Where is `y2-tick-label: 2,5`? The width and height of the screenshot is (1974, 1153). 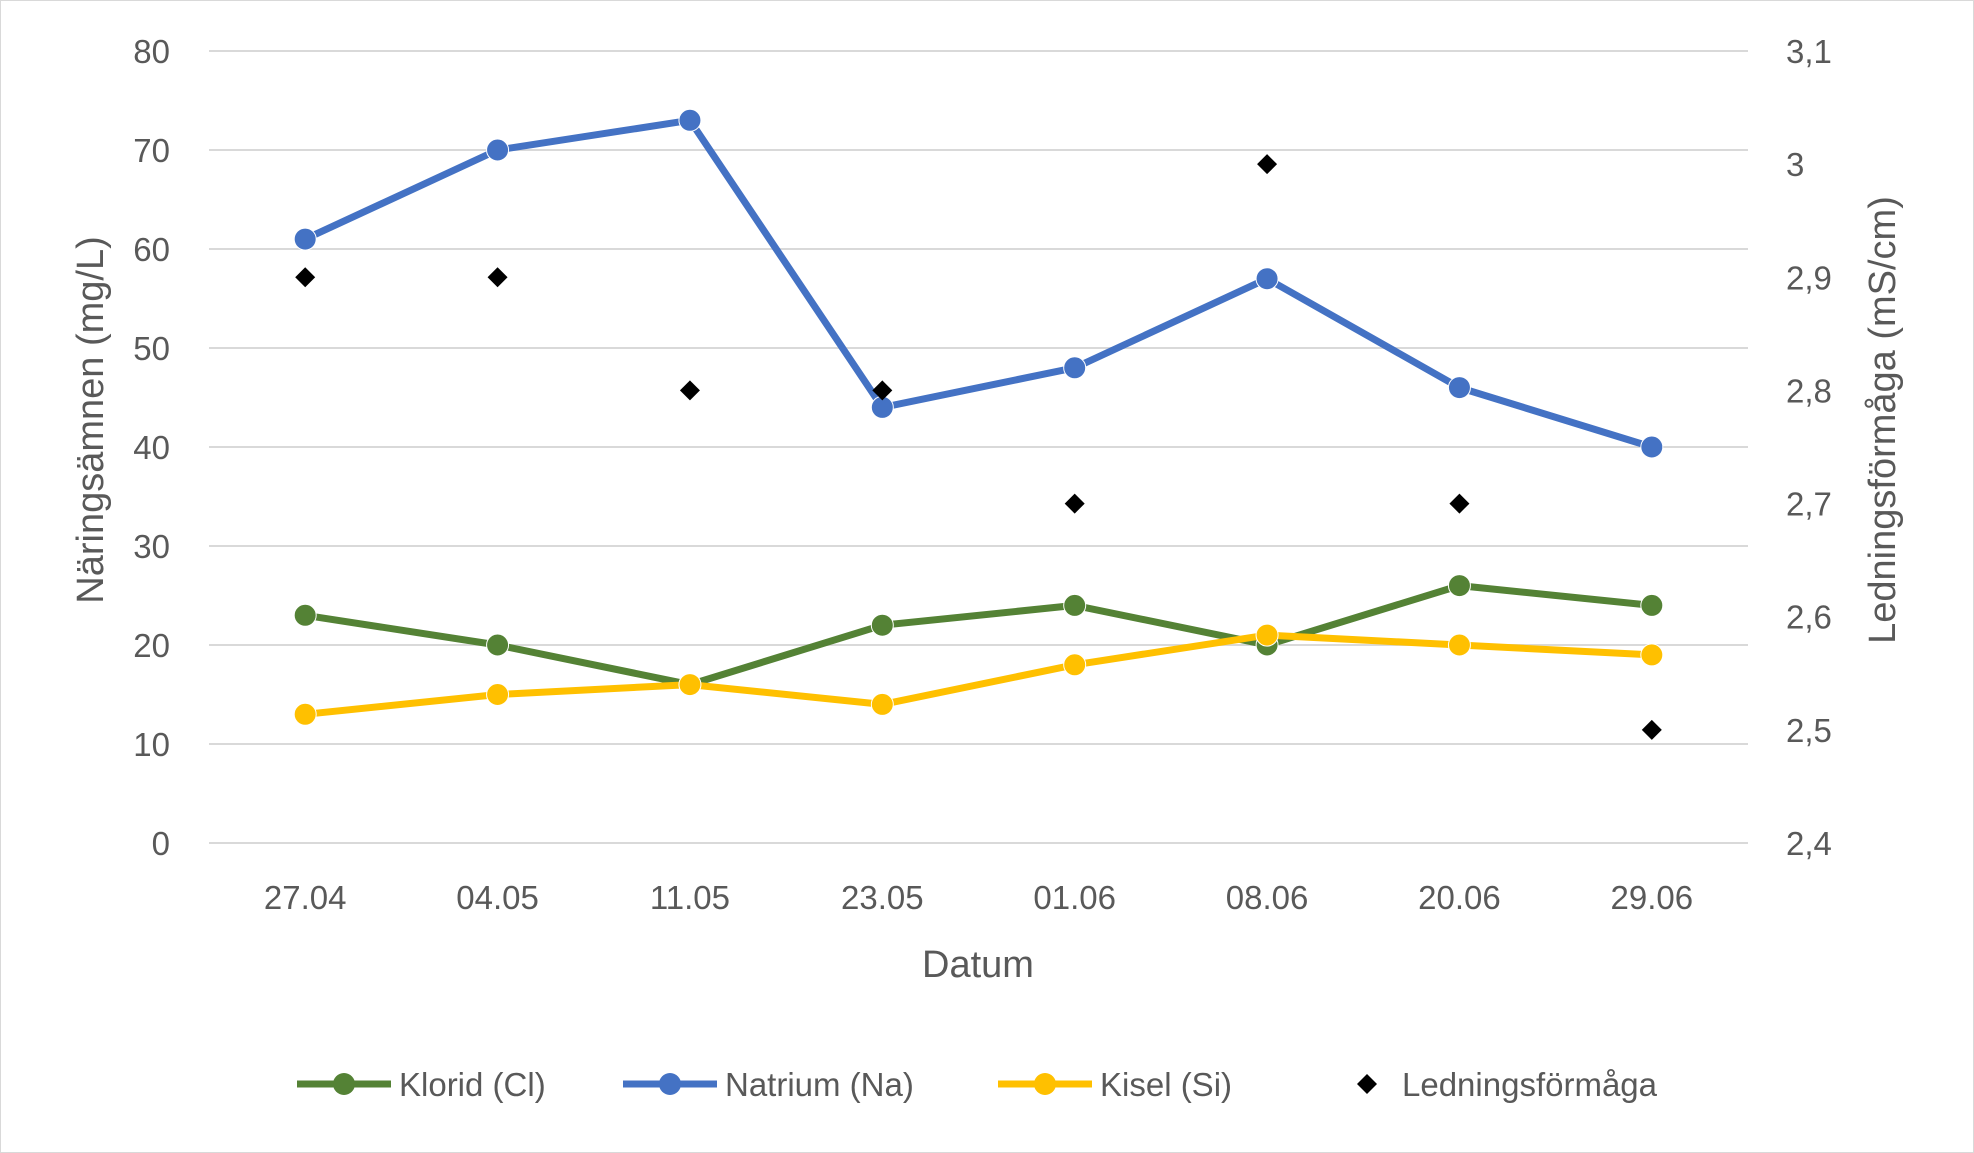 y2-tick-label: 2,5 is located at coordinates (1809, 730).